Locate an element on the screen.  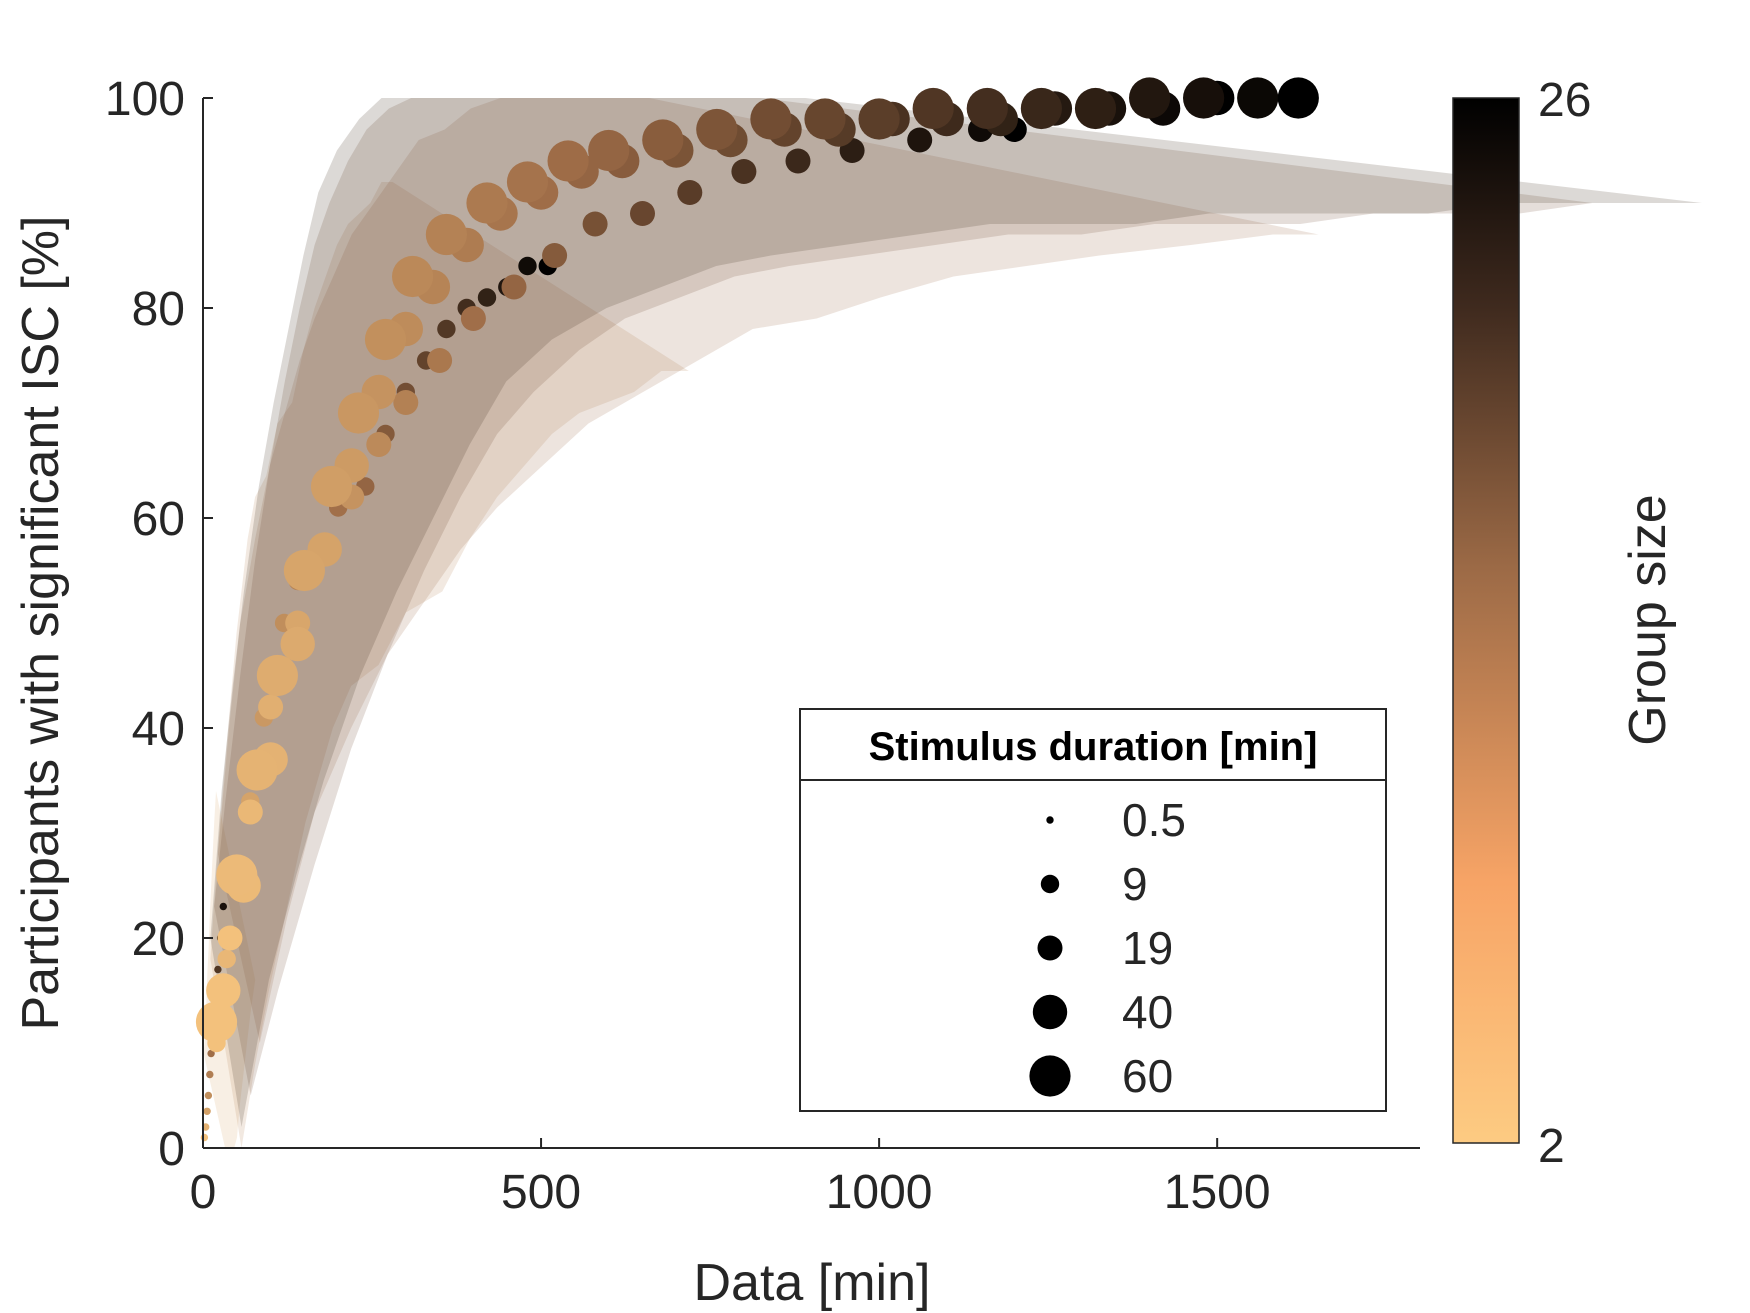
legend: Stimulus duration [min] 0.5 9 19 40 60 is located at coordinates (1093, 910).